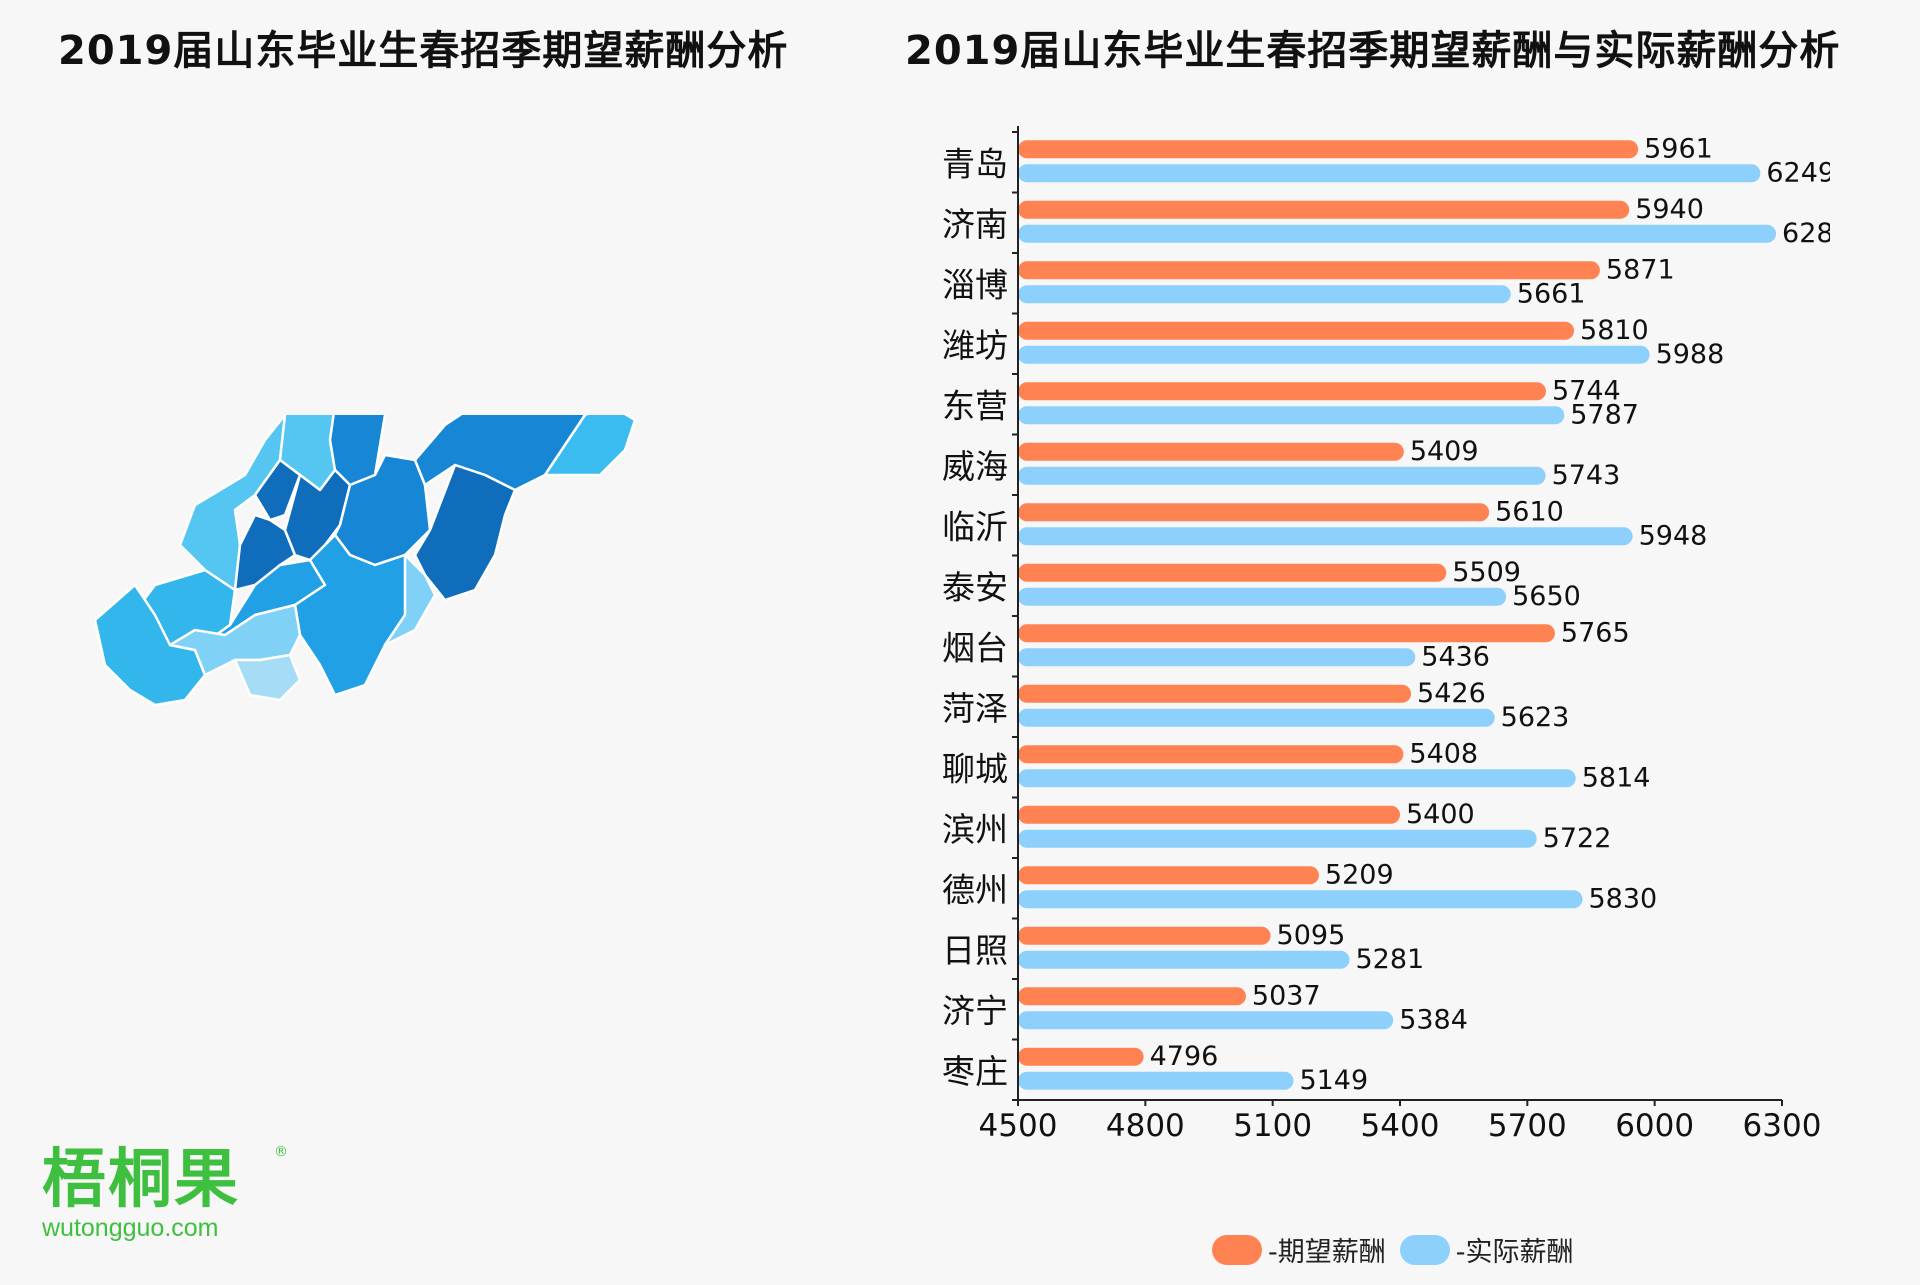 The width and height of the screenshot is (1920, 1285). What do you see at coordinates (975, 224) in the screenshot?
I see `category-label: 济南` at bounding box center [975, 224].